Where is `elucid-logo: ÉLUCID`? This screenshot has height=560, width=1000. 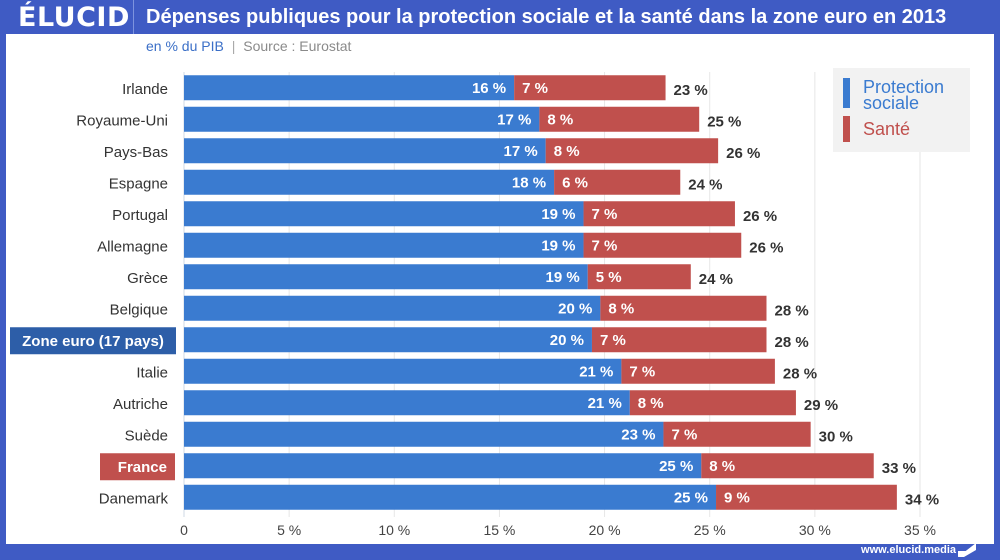 elucid-logo: ÉLUCID is located at coordinates (74, 17).